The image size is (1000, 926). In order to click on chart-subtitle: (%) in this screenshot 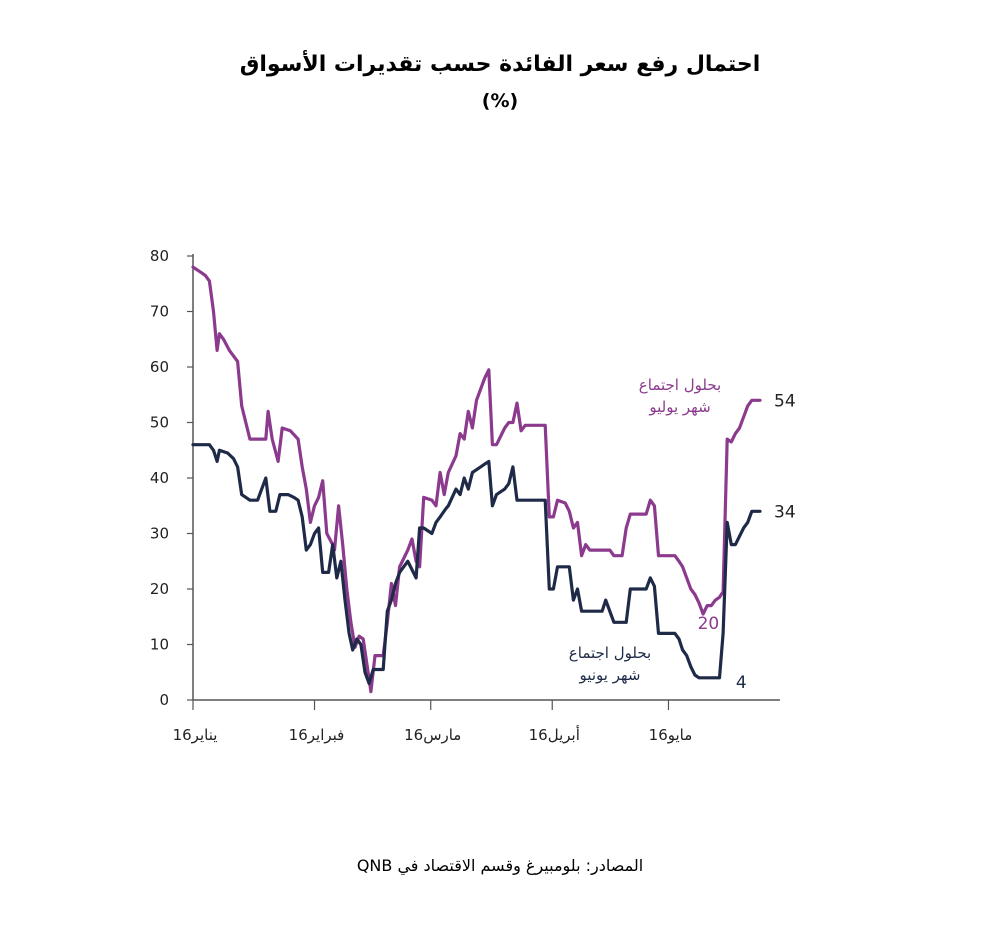, I will do `click(500, 101)`.